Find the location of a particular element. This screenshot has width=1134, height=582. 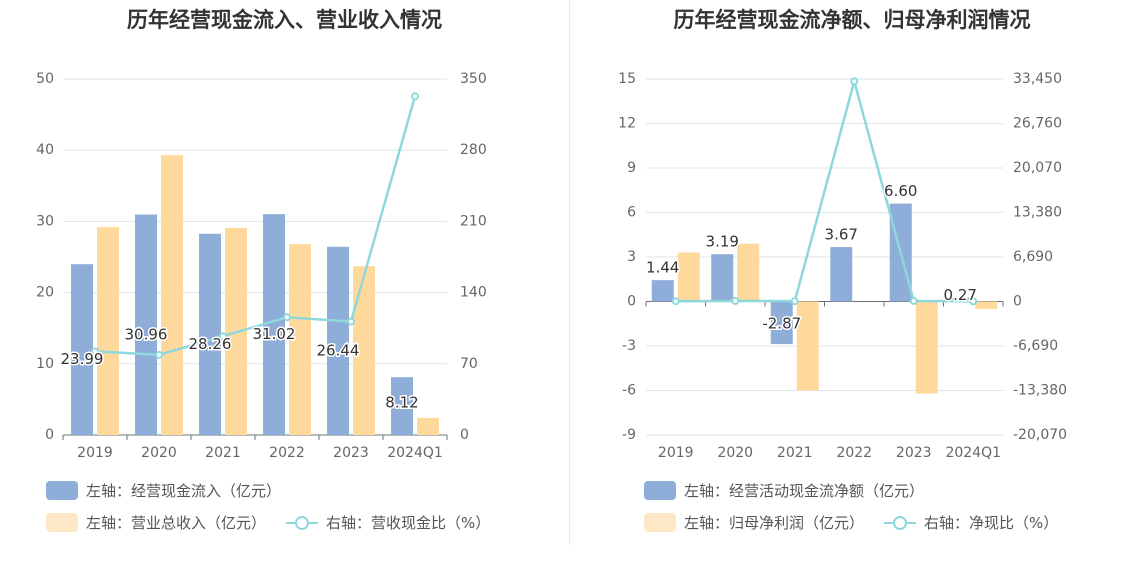

y-tick-label-right: -20,070 is located at coordinates (1040, 435).